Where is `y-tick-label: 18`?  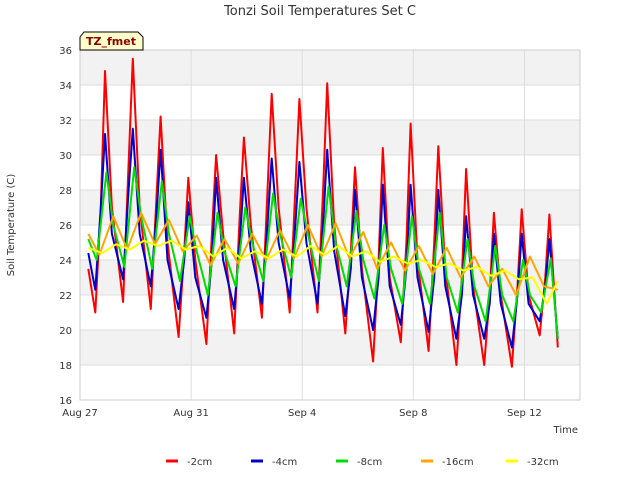 y-tick-label: 18 is located at coordinates (65, 366).